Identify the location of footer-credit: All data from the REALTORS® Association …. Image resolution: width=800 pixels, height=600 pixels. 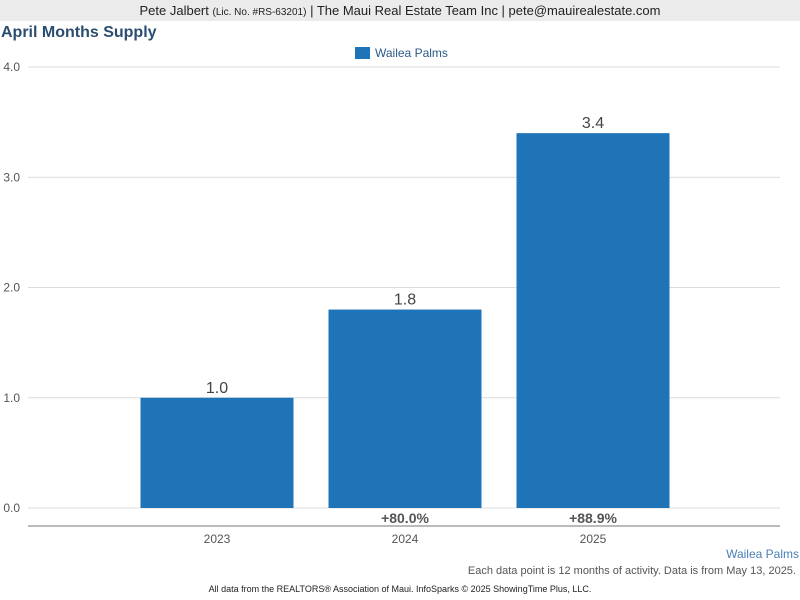
(400, 589).